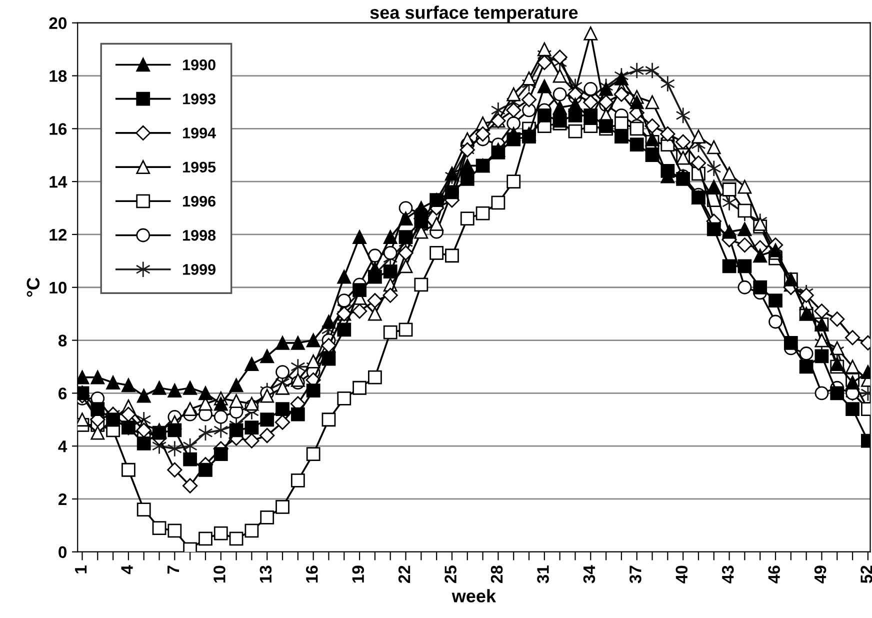  I want to click on y-tick-label: 14, so click(59, 182).